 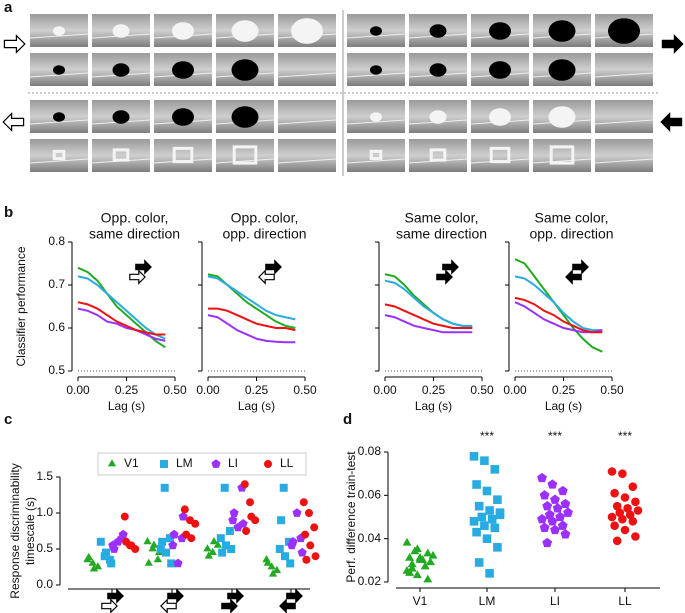 What do you see at coordinates (134, 234) in the screenshot?
I see `chart-title: same direction` at bounding box center [134, 234].